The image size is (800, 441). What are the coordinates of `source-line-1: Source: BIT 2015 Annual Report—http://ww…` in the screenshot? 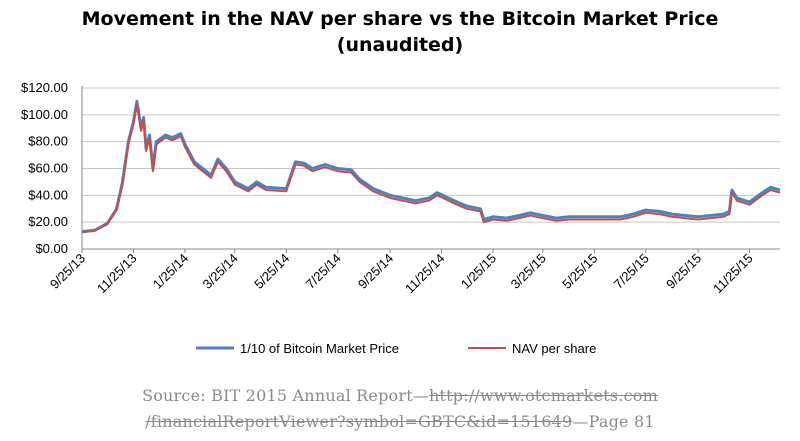 It's located at (400, 395).